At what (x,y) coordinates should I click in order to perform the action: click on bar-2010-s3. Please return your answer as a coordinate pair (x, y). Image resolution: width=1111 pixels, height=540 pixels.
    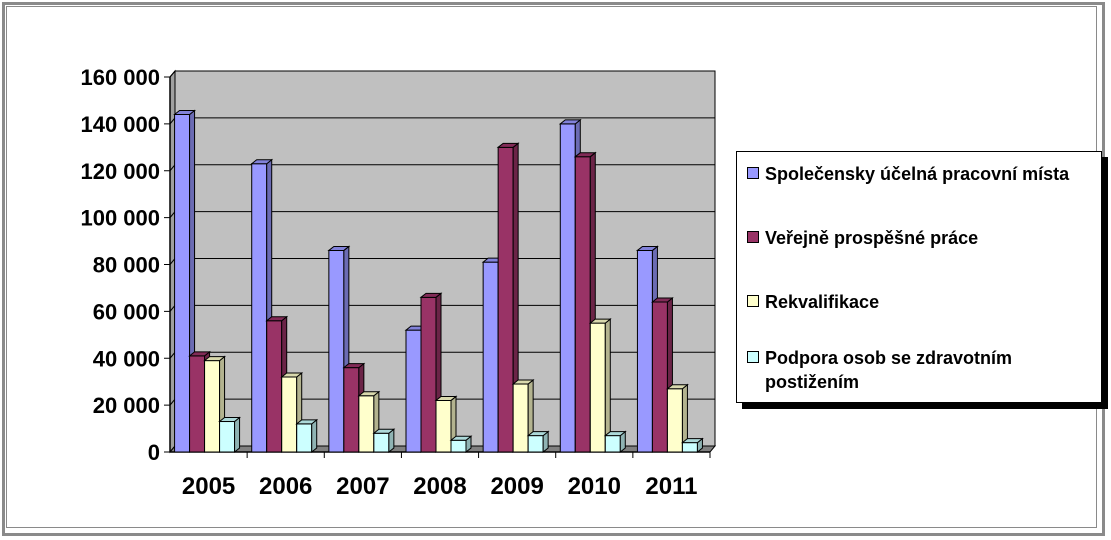
    Looking at the image, I should click on (597, 387).